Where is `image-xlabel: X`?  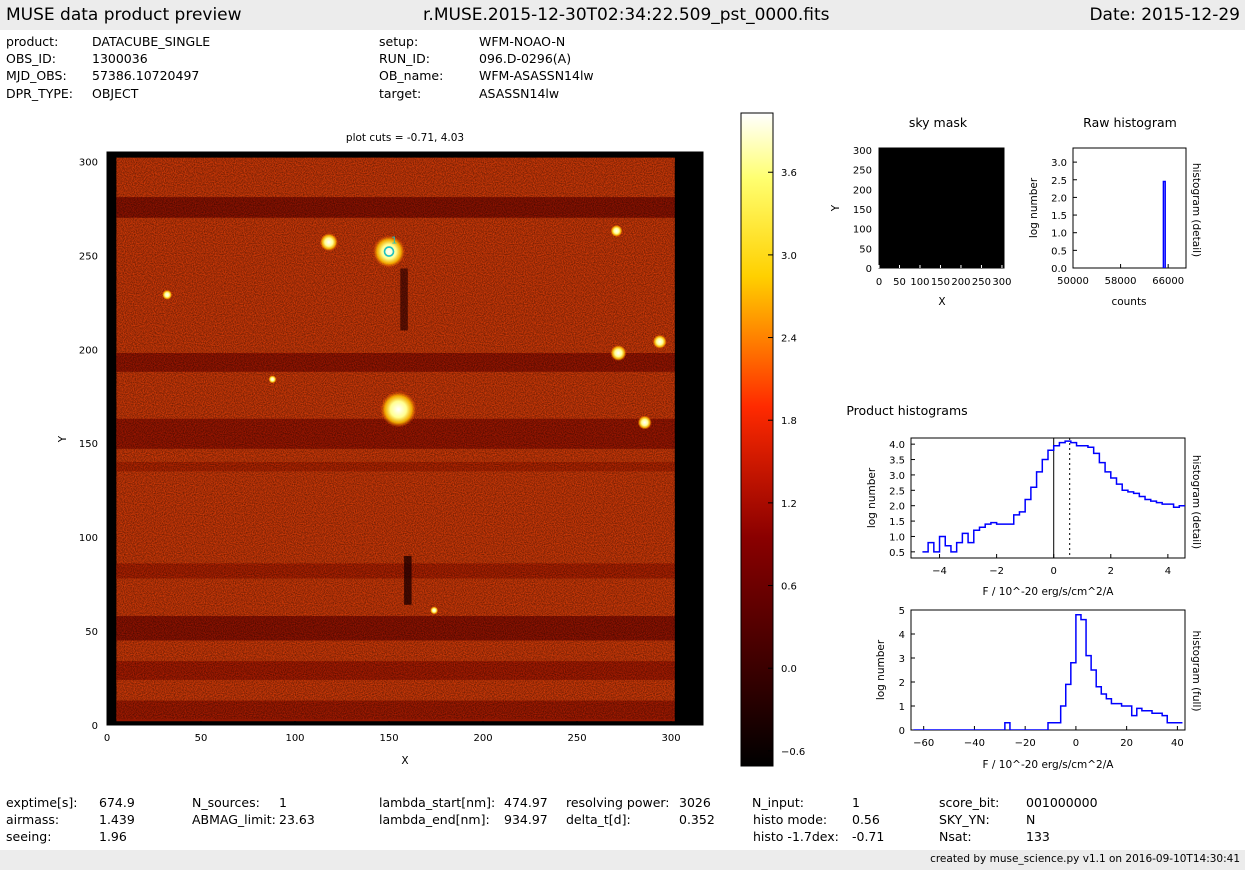 image-xlabel: X is located at coordinates (404, 761).